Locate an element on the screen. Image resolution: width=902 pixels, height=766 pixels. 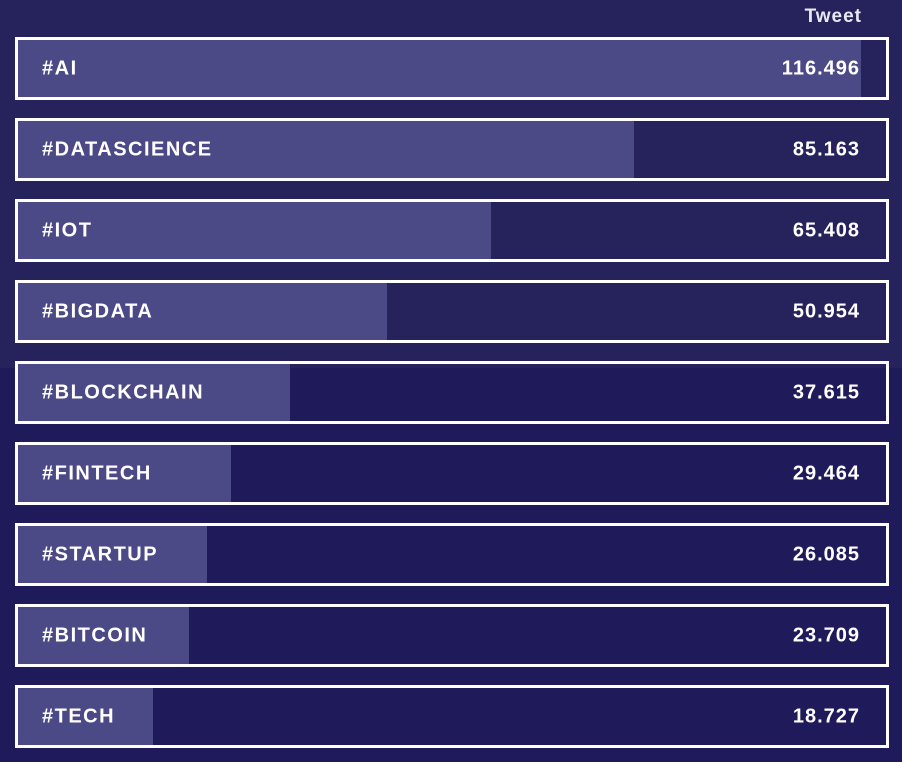
bar-row: #BITCOIN 23.709 is located at coordinates (452, 635).